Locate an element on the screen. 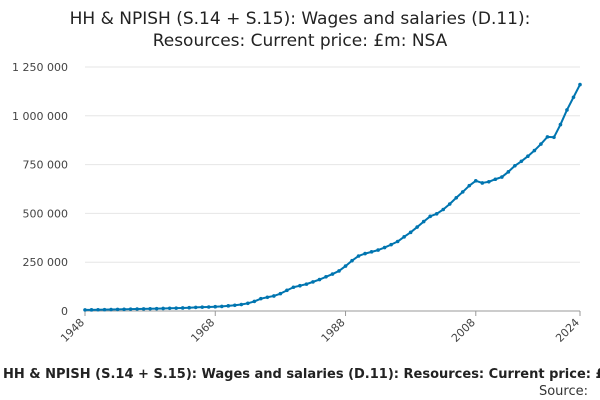 The image size is (600, 400). x-tick-label: 1948 is located at coordinates (72, 330).